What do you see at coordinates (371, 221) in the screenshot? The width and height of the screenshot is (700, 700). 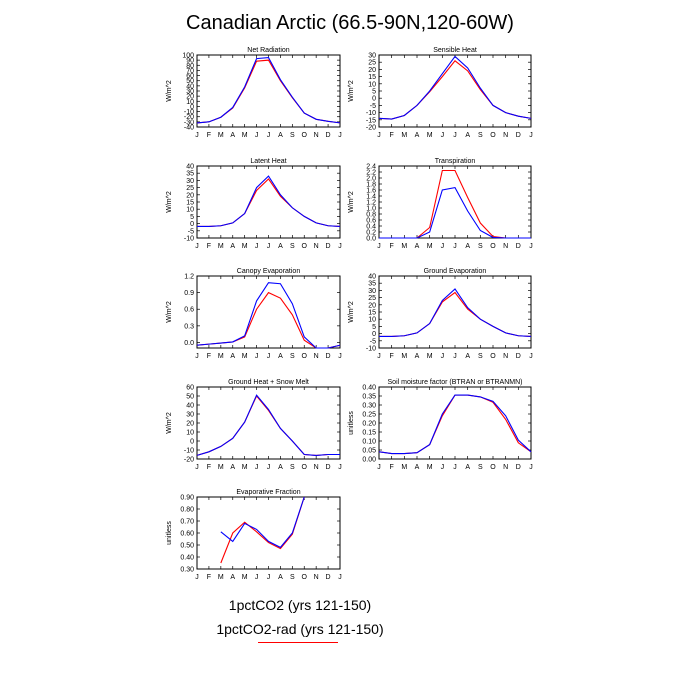 I see `y-tick-label: 0.6` at bounding box center [371, 221].